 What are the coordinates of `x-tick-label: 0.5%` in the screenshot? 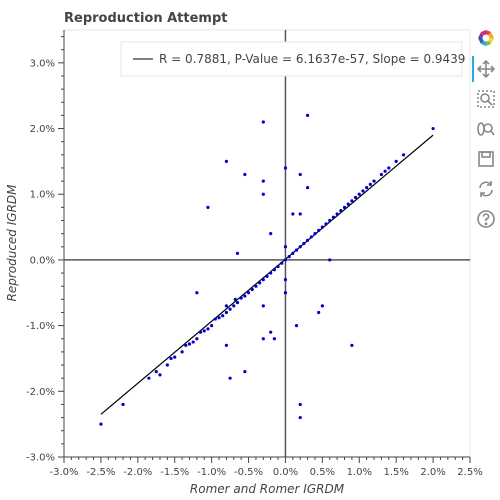 It's located at (322, 472).